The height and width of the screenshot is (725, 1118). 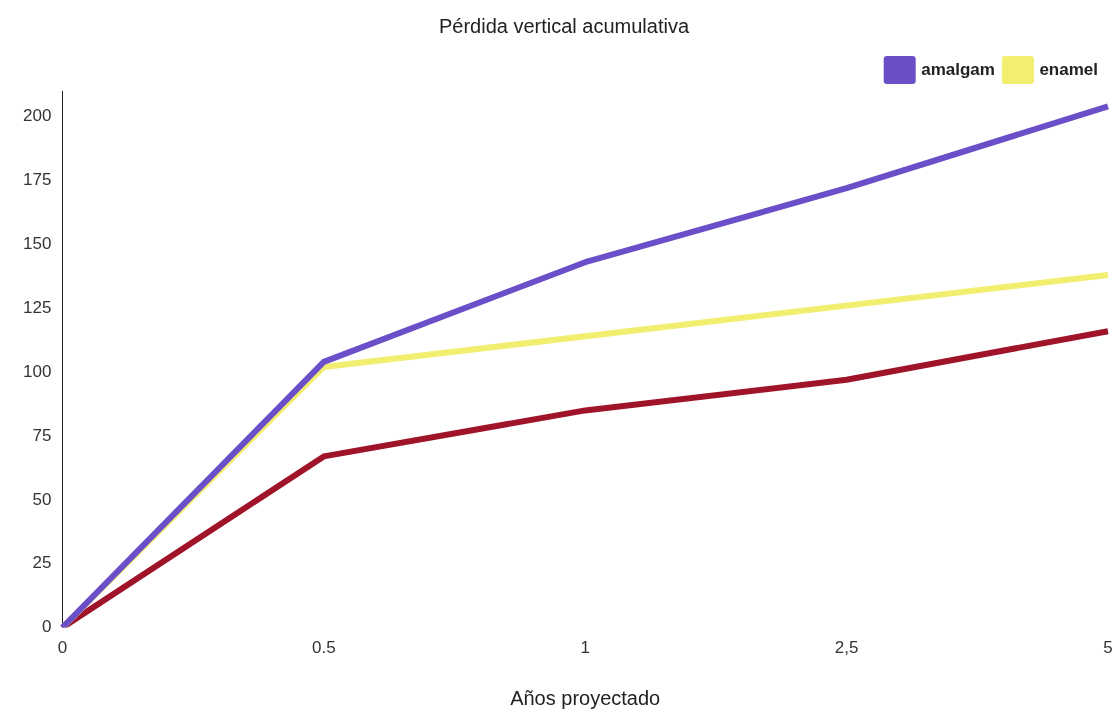 I want to click on y-tick-label: 175, so click(x=37, y=180).